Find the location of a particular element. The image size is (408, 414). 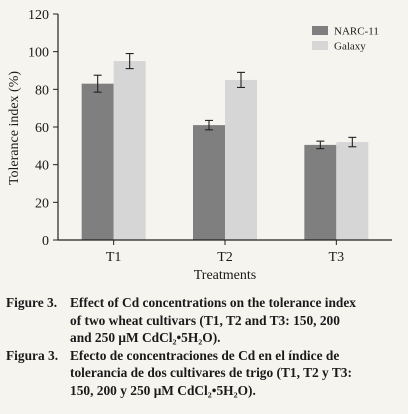

legend-swatch-galaxy is located at coordinates (320, 45).